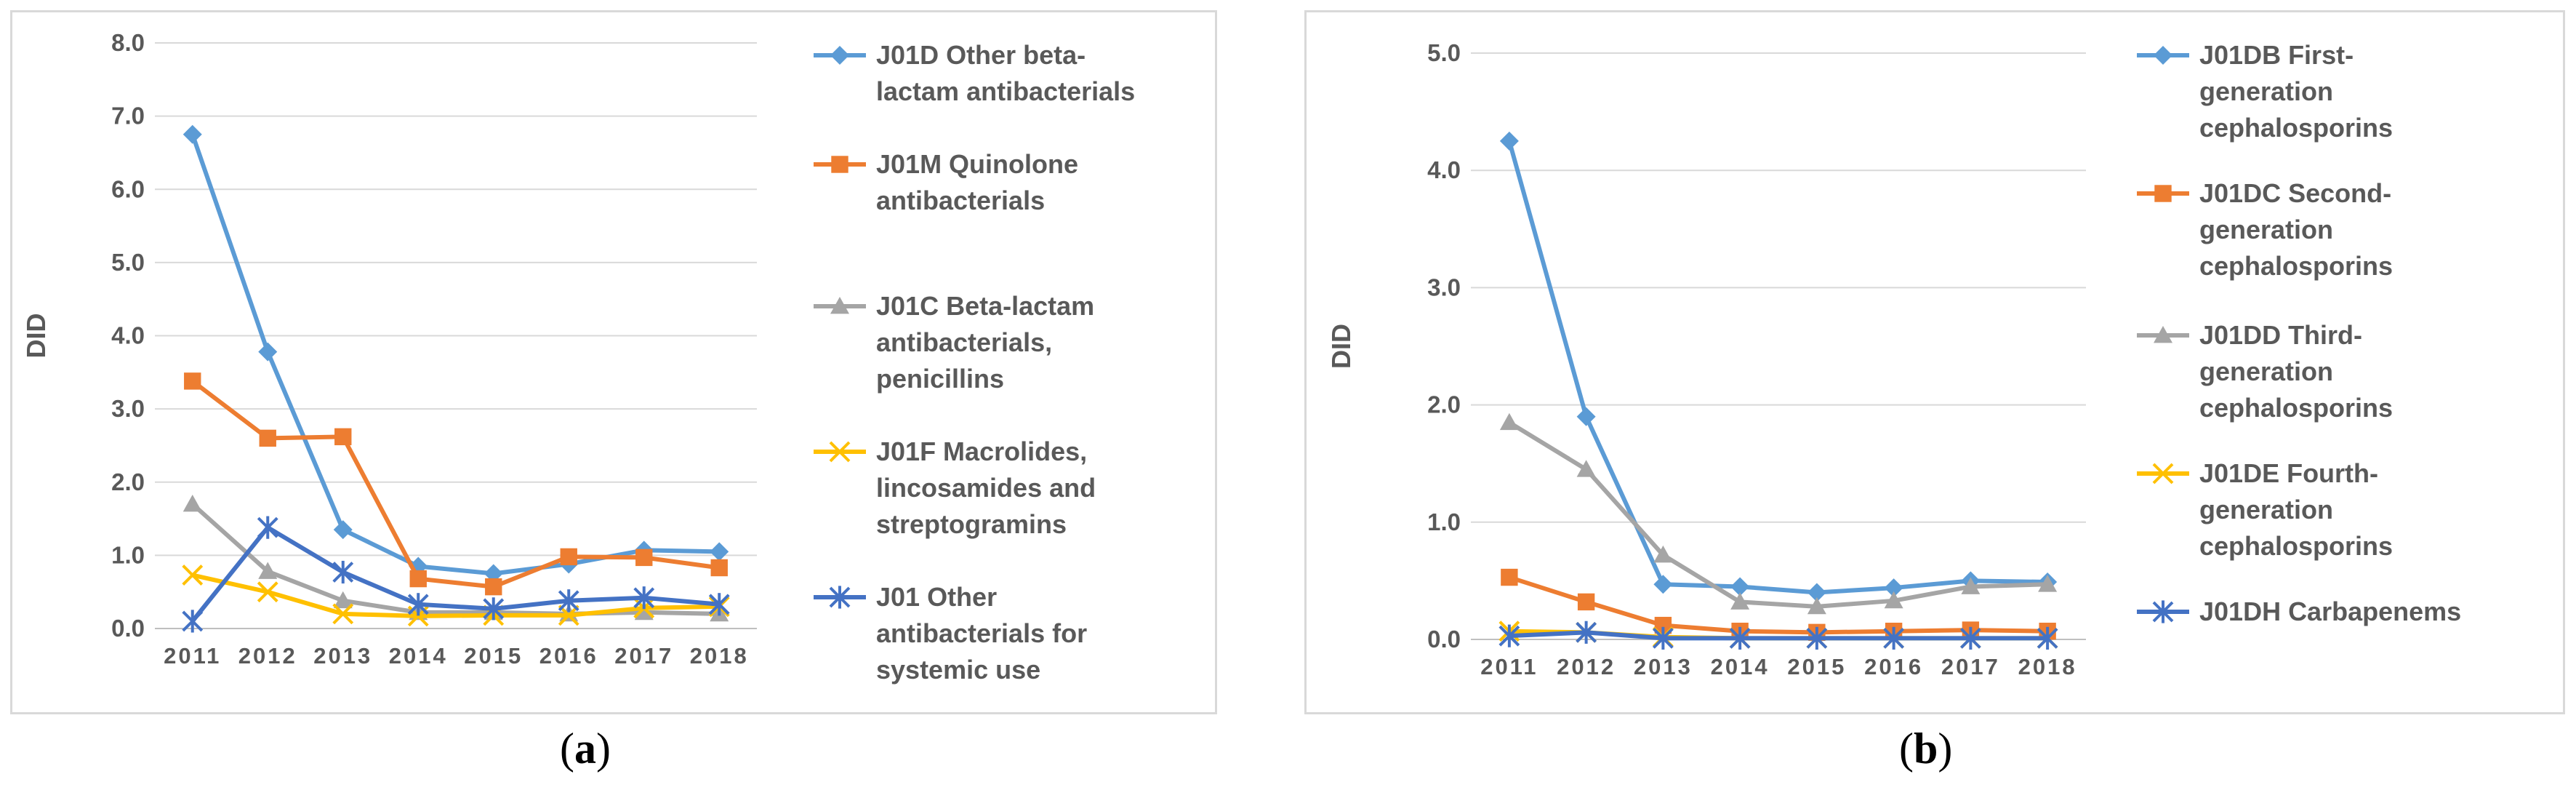  What do you see at coordinates (978, 182) in the screenshot?
I see `legend-label: J01M Quinolone antibacterials` at bounding box center [978, 182].